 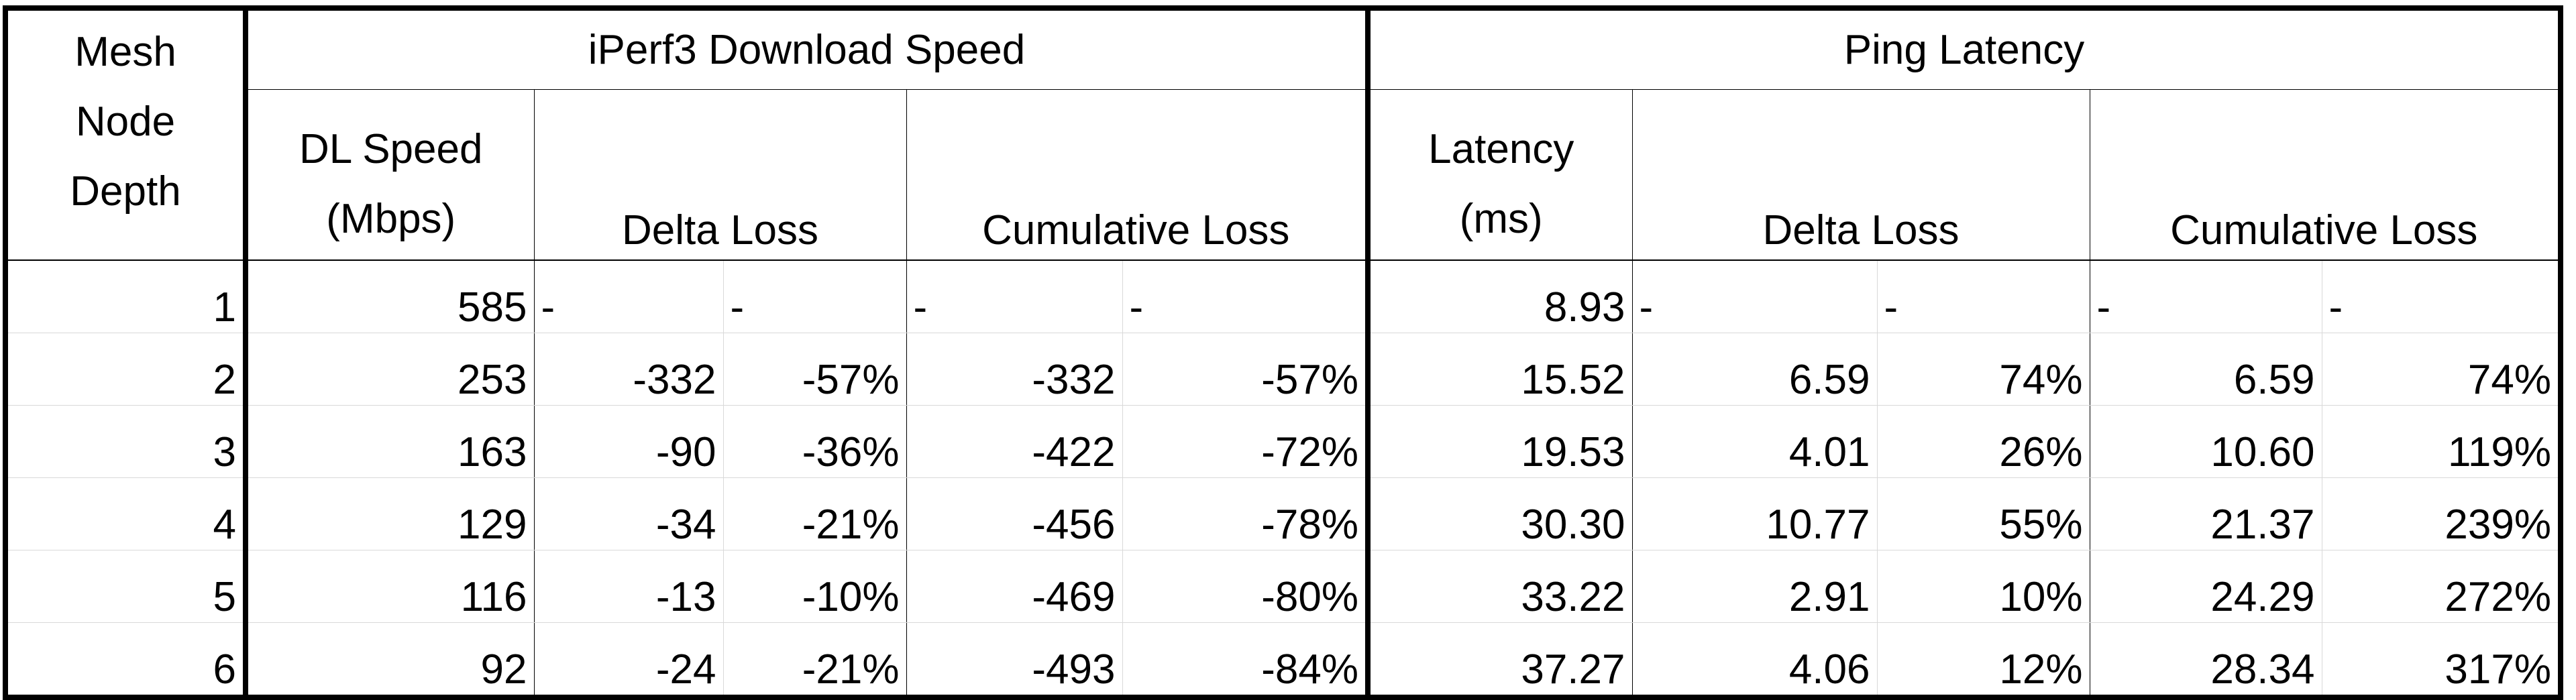 What do you see at coordinates (629, 369) in the screenshot?
I see `dl-delta-abs-cell: -332` at bounding box center [629, 369].